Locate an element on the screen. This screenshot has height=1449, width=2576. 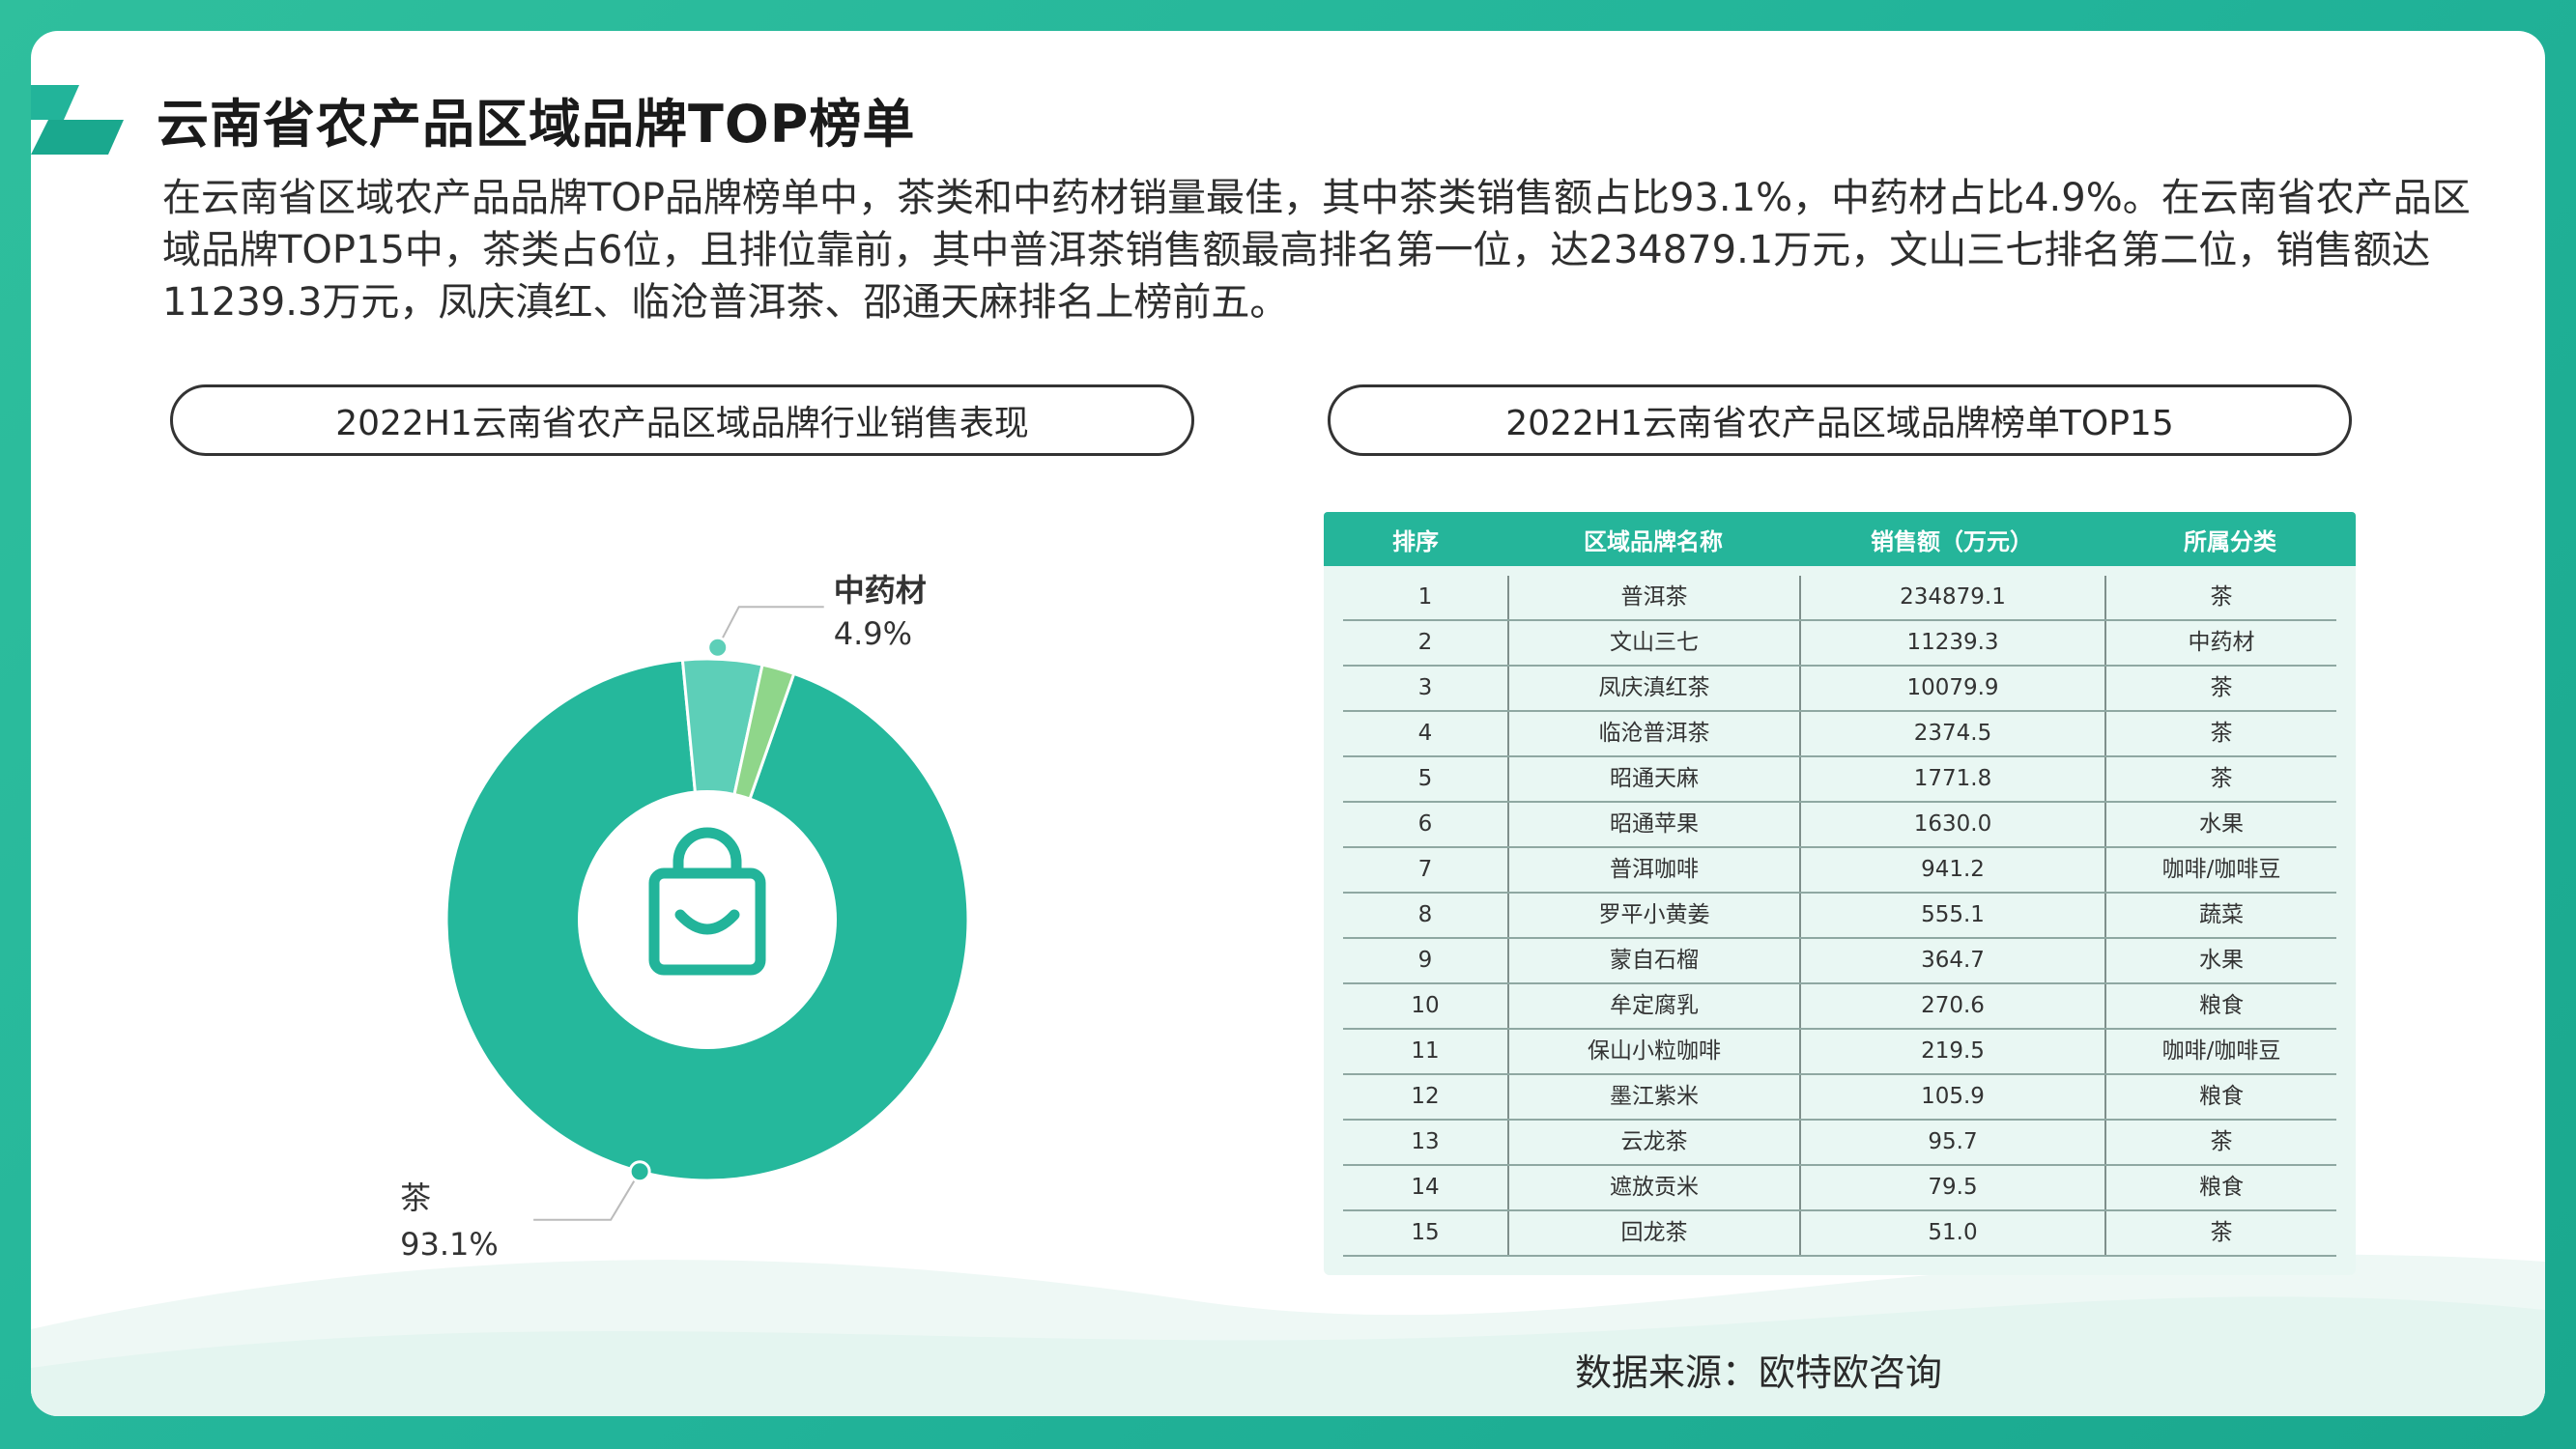
tea-leader-line is located at coordinates (587, 1196).